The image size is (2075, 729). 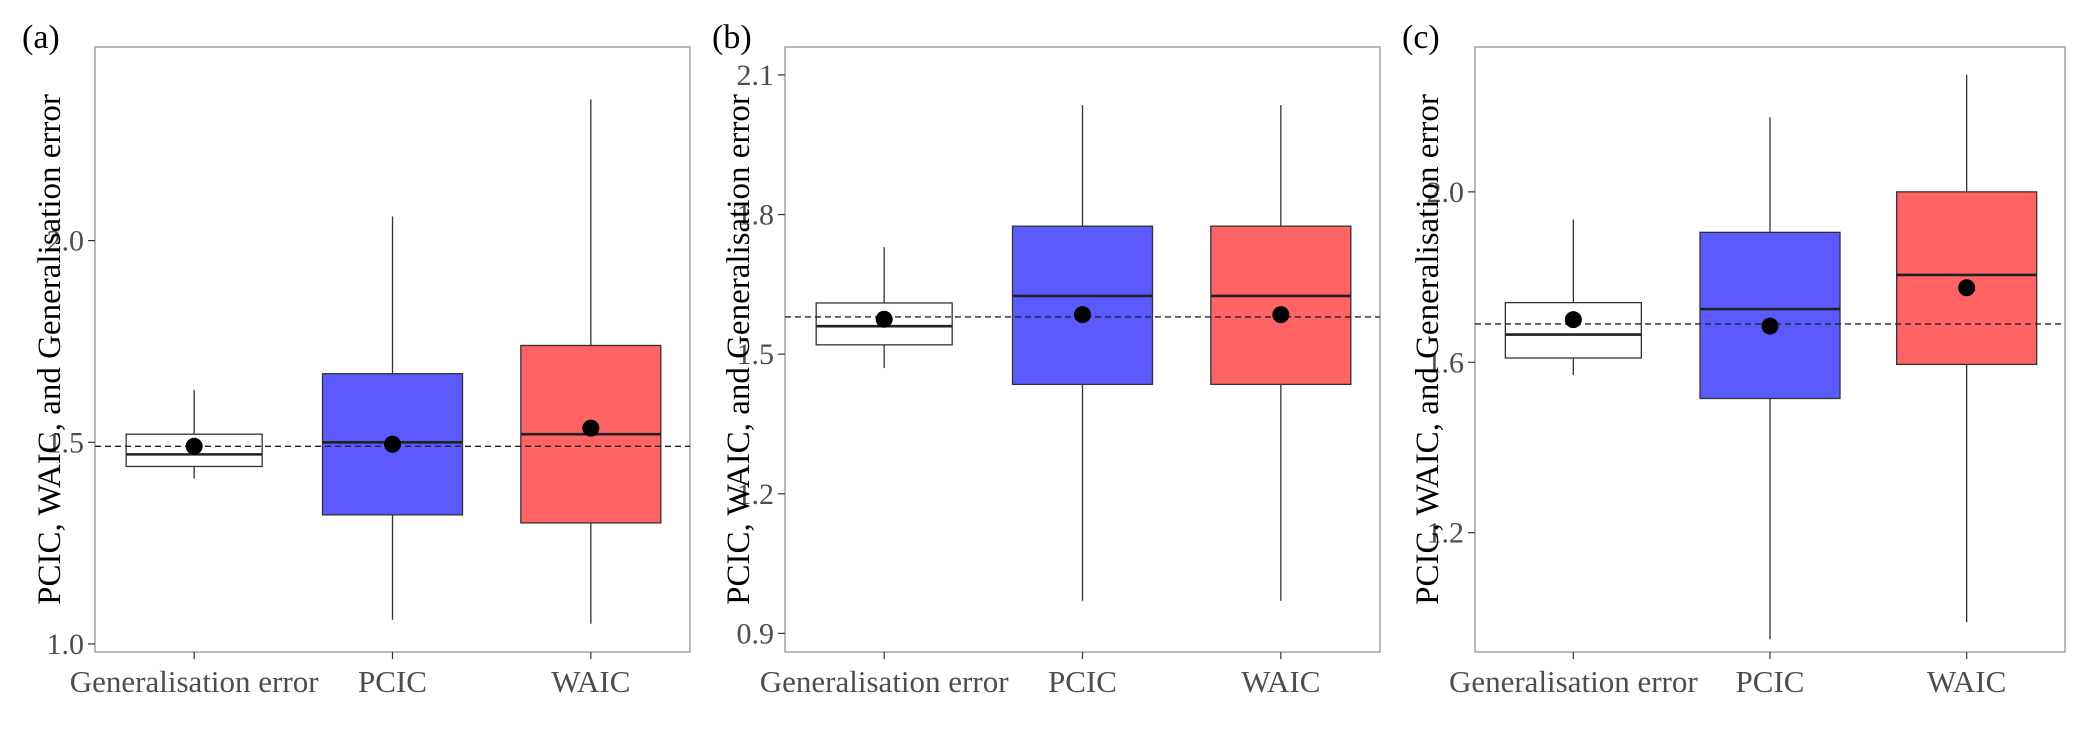 I want to click on y-tick-label: 2.1, so click(x=756, y=75).